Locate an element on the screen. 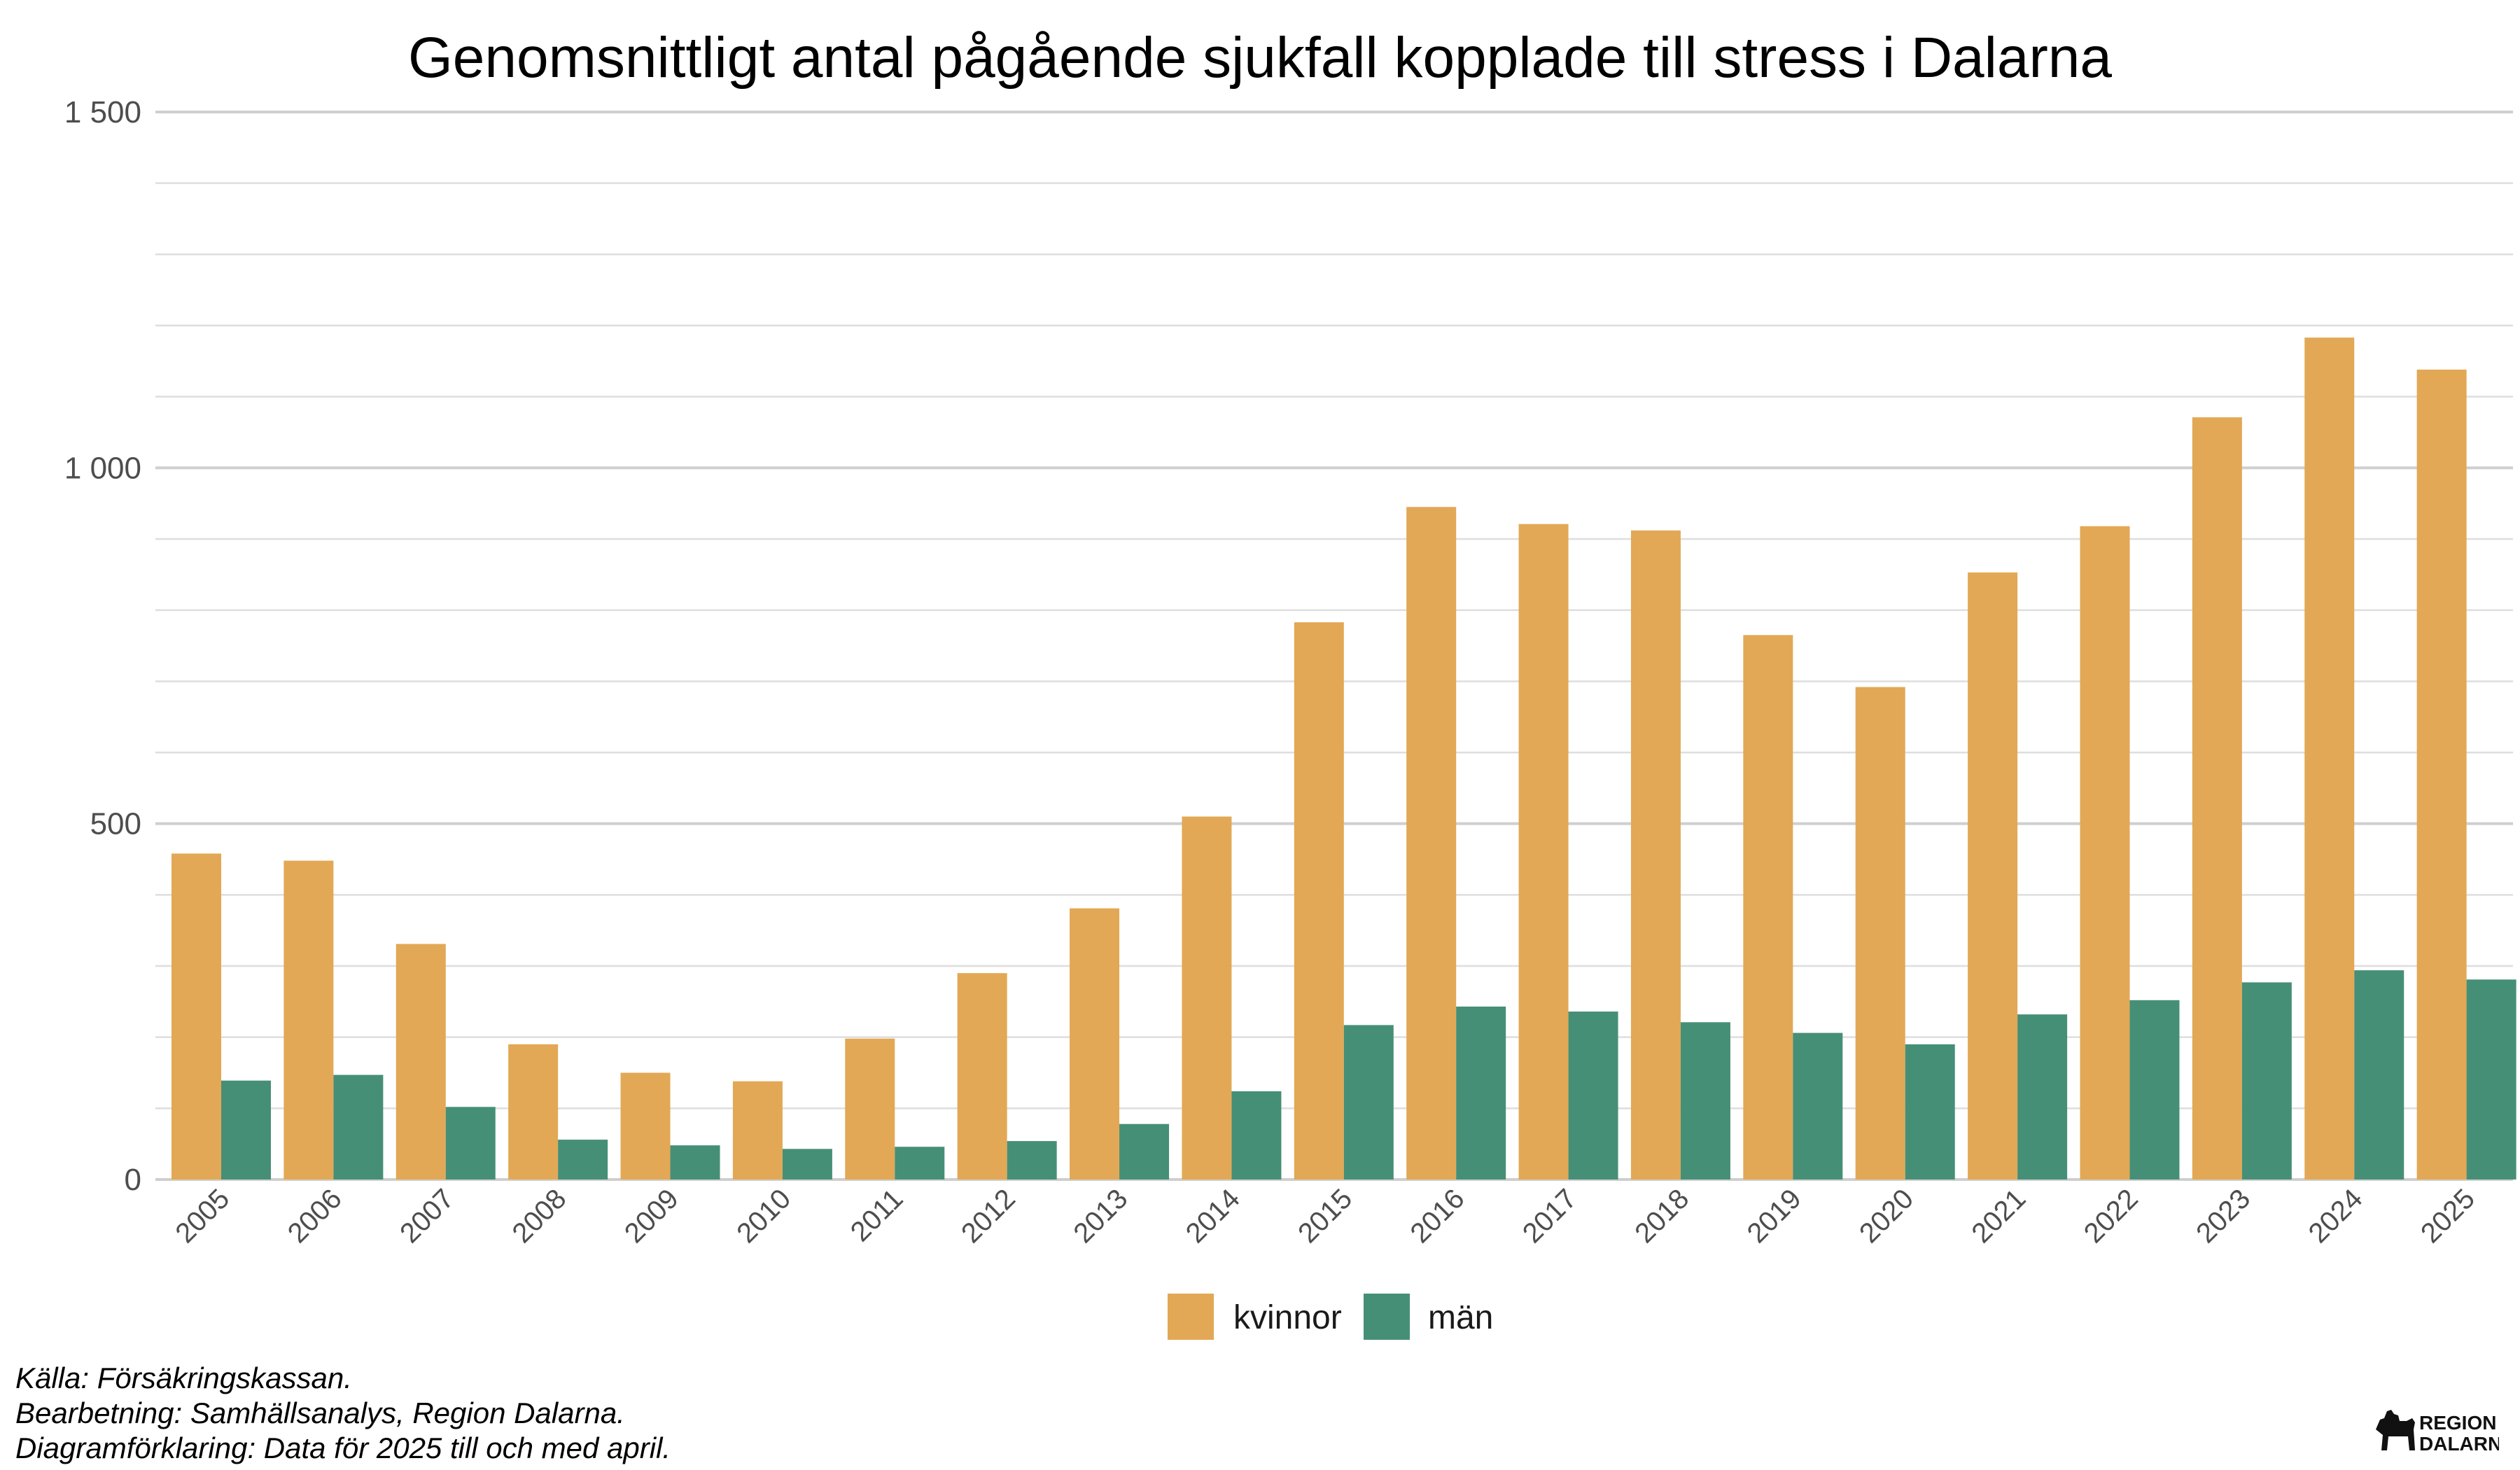 The width and height of the screenshot is (2520, 1470). bar-kvinnor-2019 is located at coordinates (1768, 907).